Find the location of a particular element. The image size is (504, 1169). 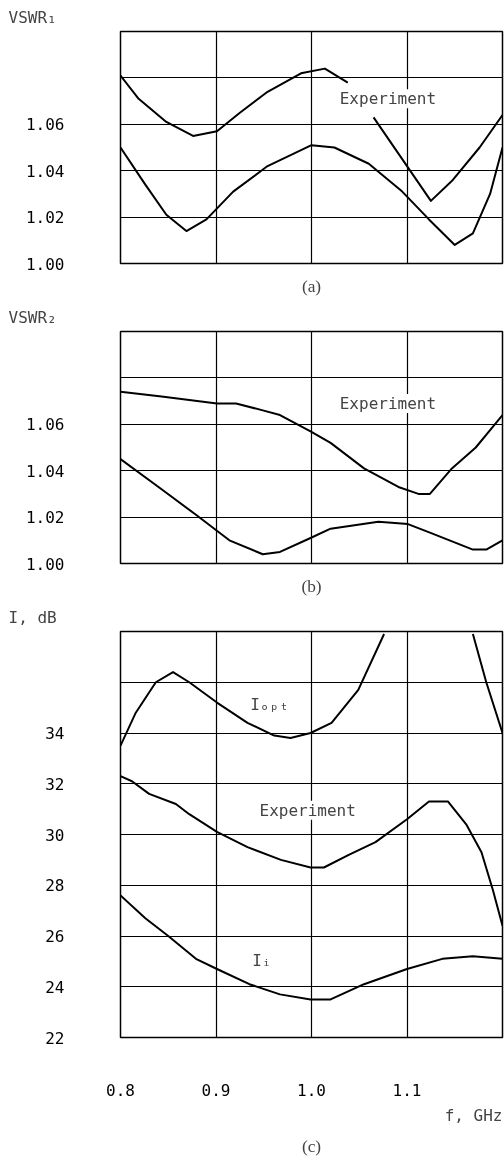

text: (b) is located at coordinates (311, 586).